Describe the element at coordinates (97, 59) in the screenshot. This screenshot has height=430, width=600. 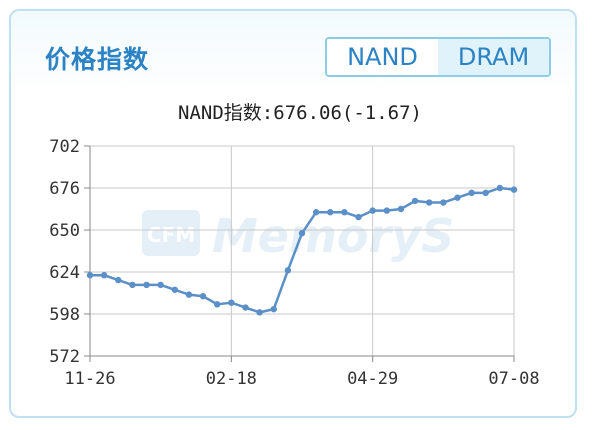
I see `card-title: 价格指数` at that location.